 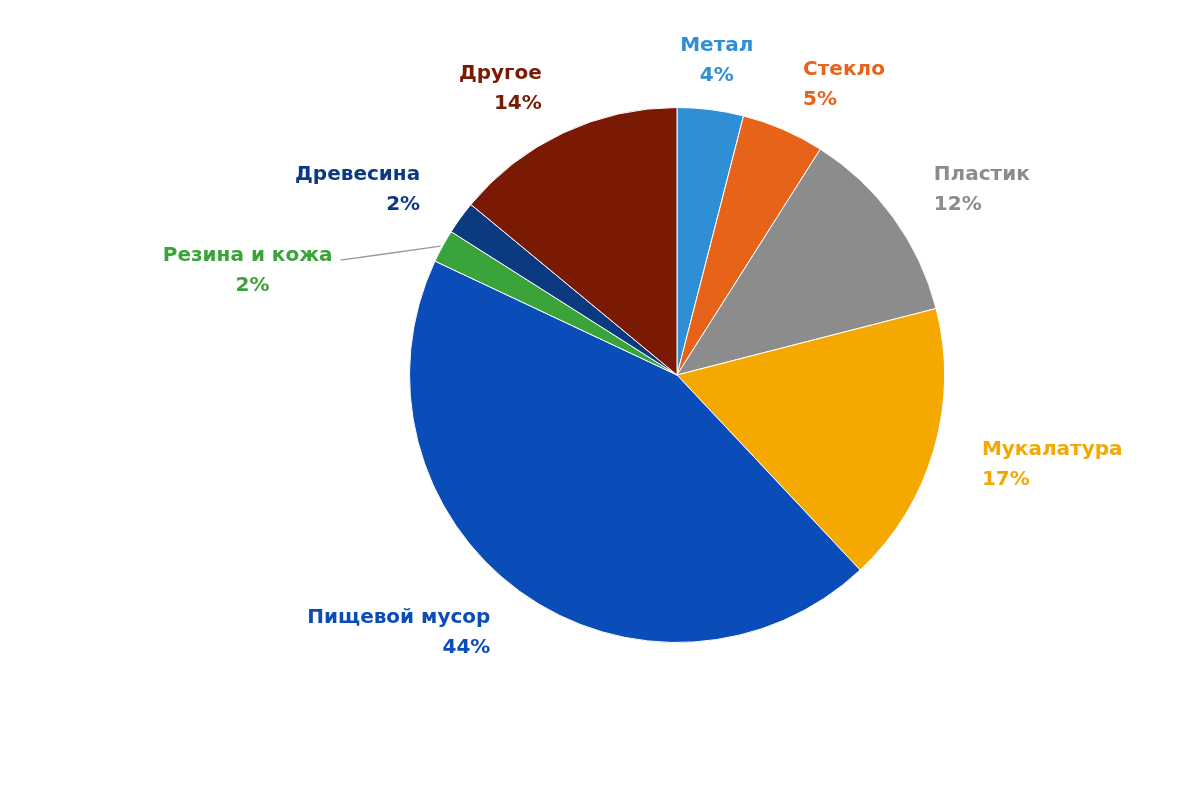 What do you see at coordinates (957, 202) in the screenshot?
I see `data-label: 12%` at bounding box center [957, 202].